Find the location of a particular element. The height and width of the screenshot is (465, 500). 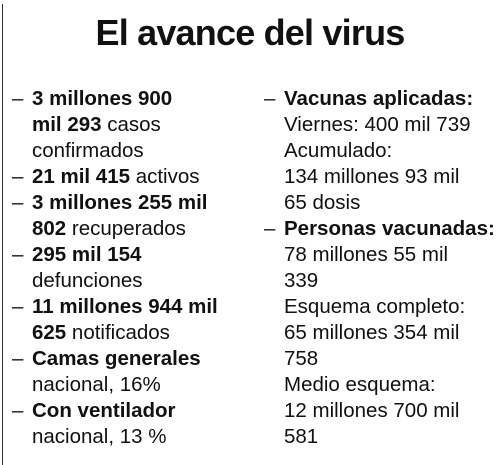

stat-line: 12 millones 700 mil is located at coordinates (392, 411).